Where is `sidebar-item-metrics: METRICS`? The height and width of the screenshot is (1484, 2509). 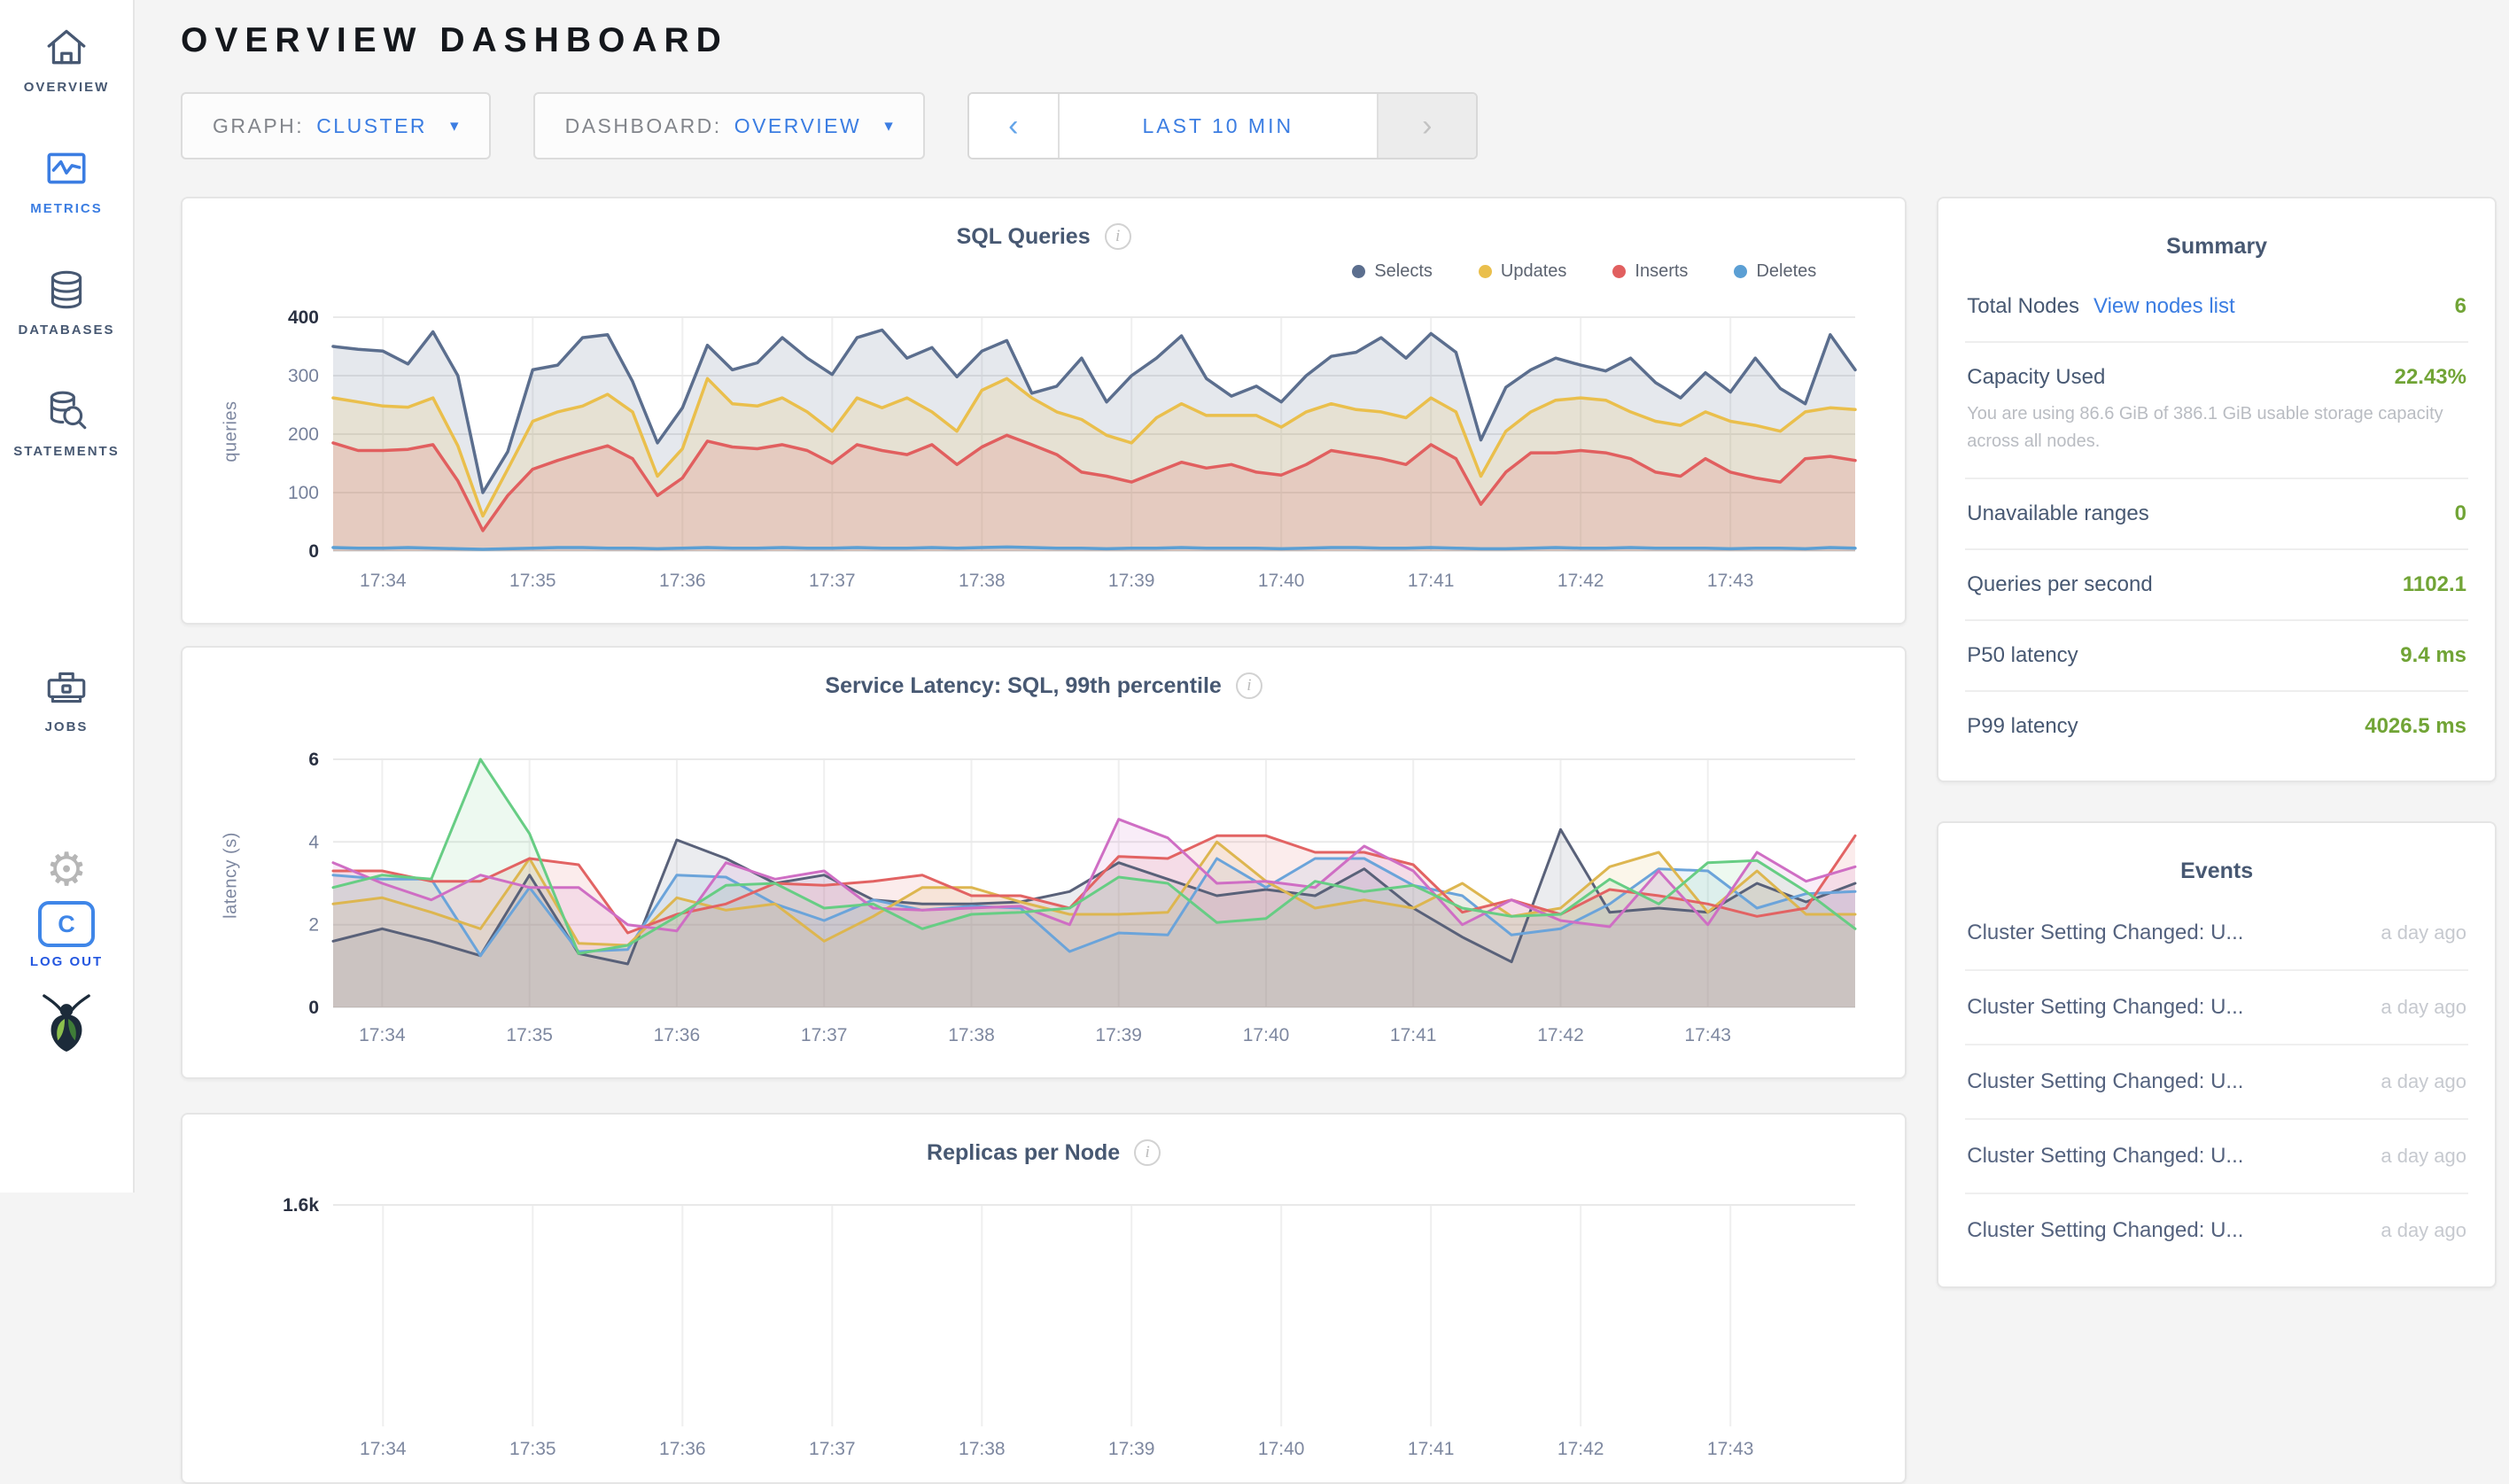 sidebar-item-metrics: METRICS is located at coordinates (66, 180).